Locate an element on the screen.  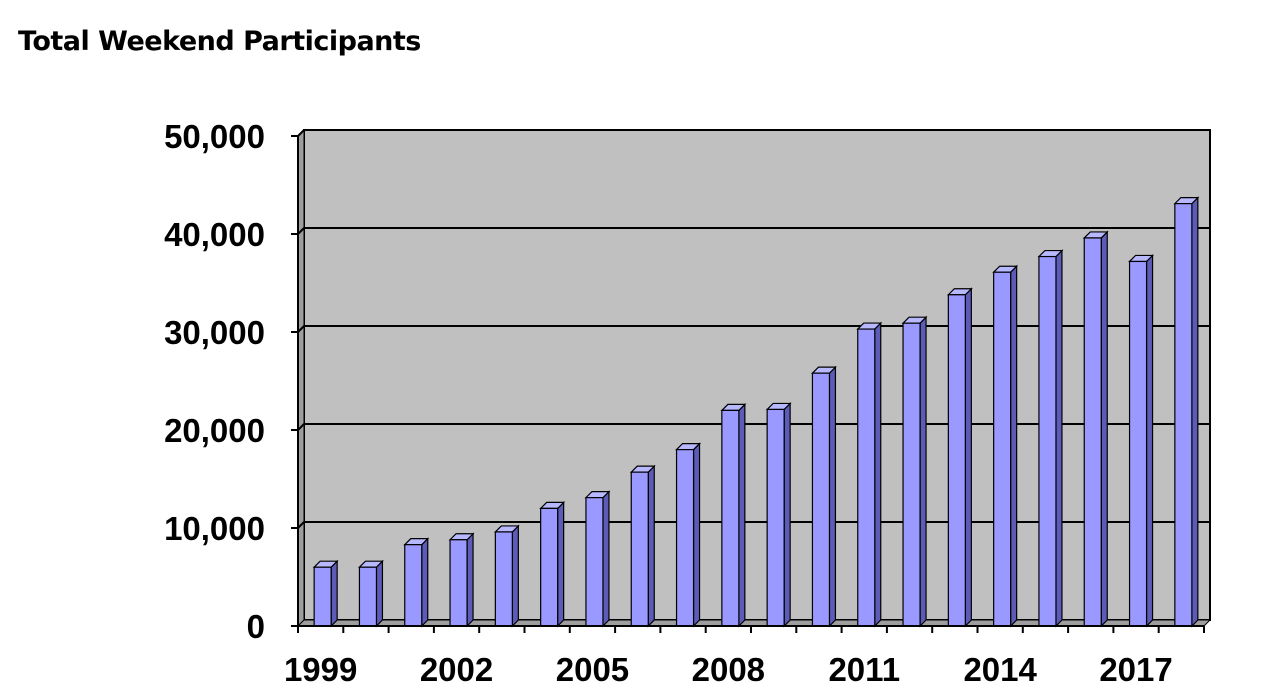
bar-2005 is located at coordinates (597, 559).